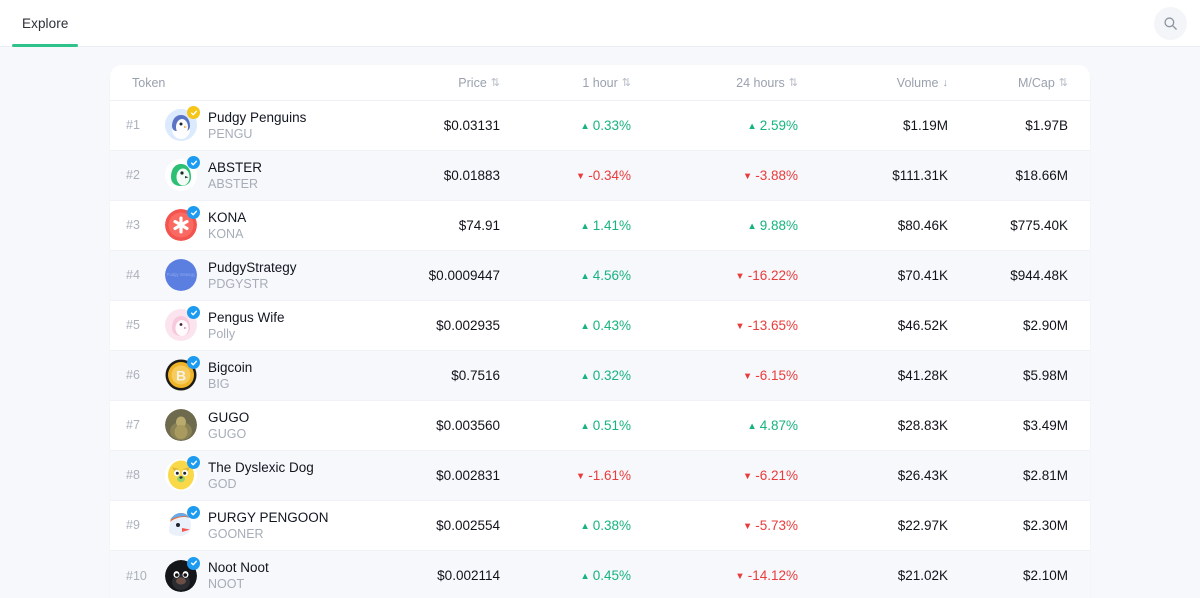 This screenshot has width=1200, height=598. What do you see at coordinates (432, 425) in the screenshot?
I see `cell-price: $0.003560` at bounding box center [432, 425].